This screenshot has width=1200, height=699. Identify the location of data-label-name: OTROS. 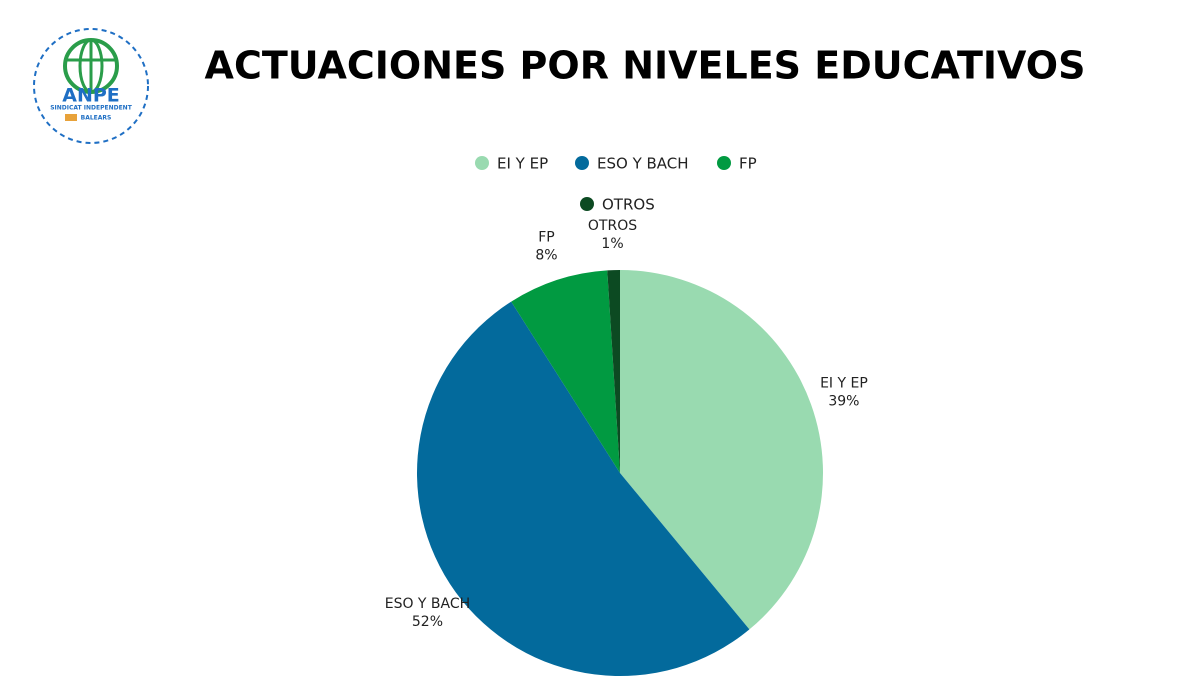
(612, 226).